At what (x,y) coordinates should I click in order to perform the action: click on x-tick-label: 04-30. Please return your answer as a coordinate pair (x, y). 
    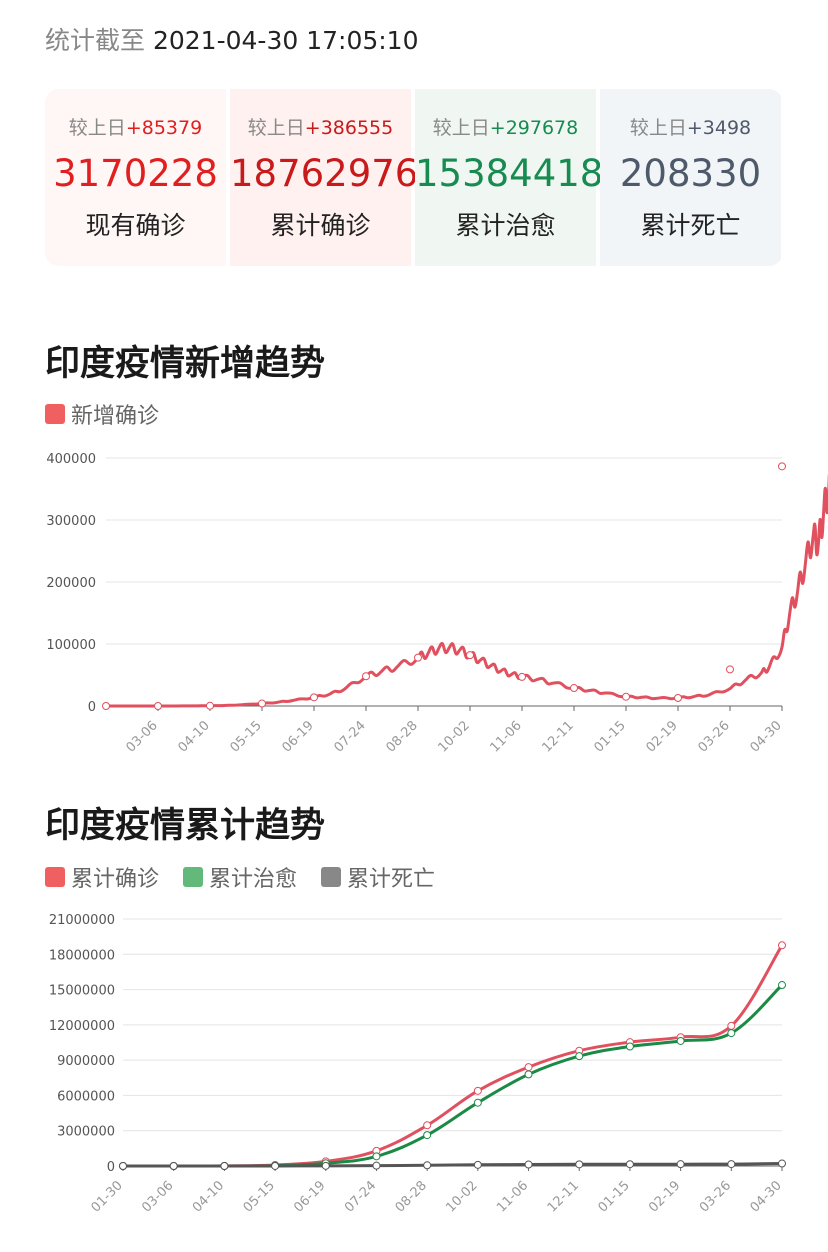
    Looking at the image, I should click on (766, 1196).